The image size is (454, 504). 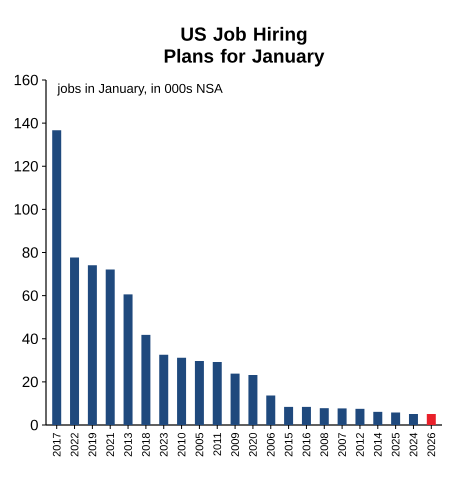 What do you see at coordinates (342, 444) in the screenshot?
I see `x-tick-label: 2007` at bounding box center [342, 444].